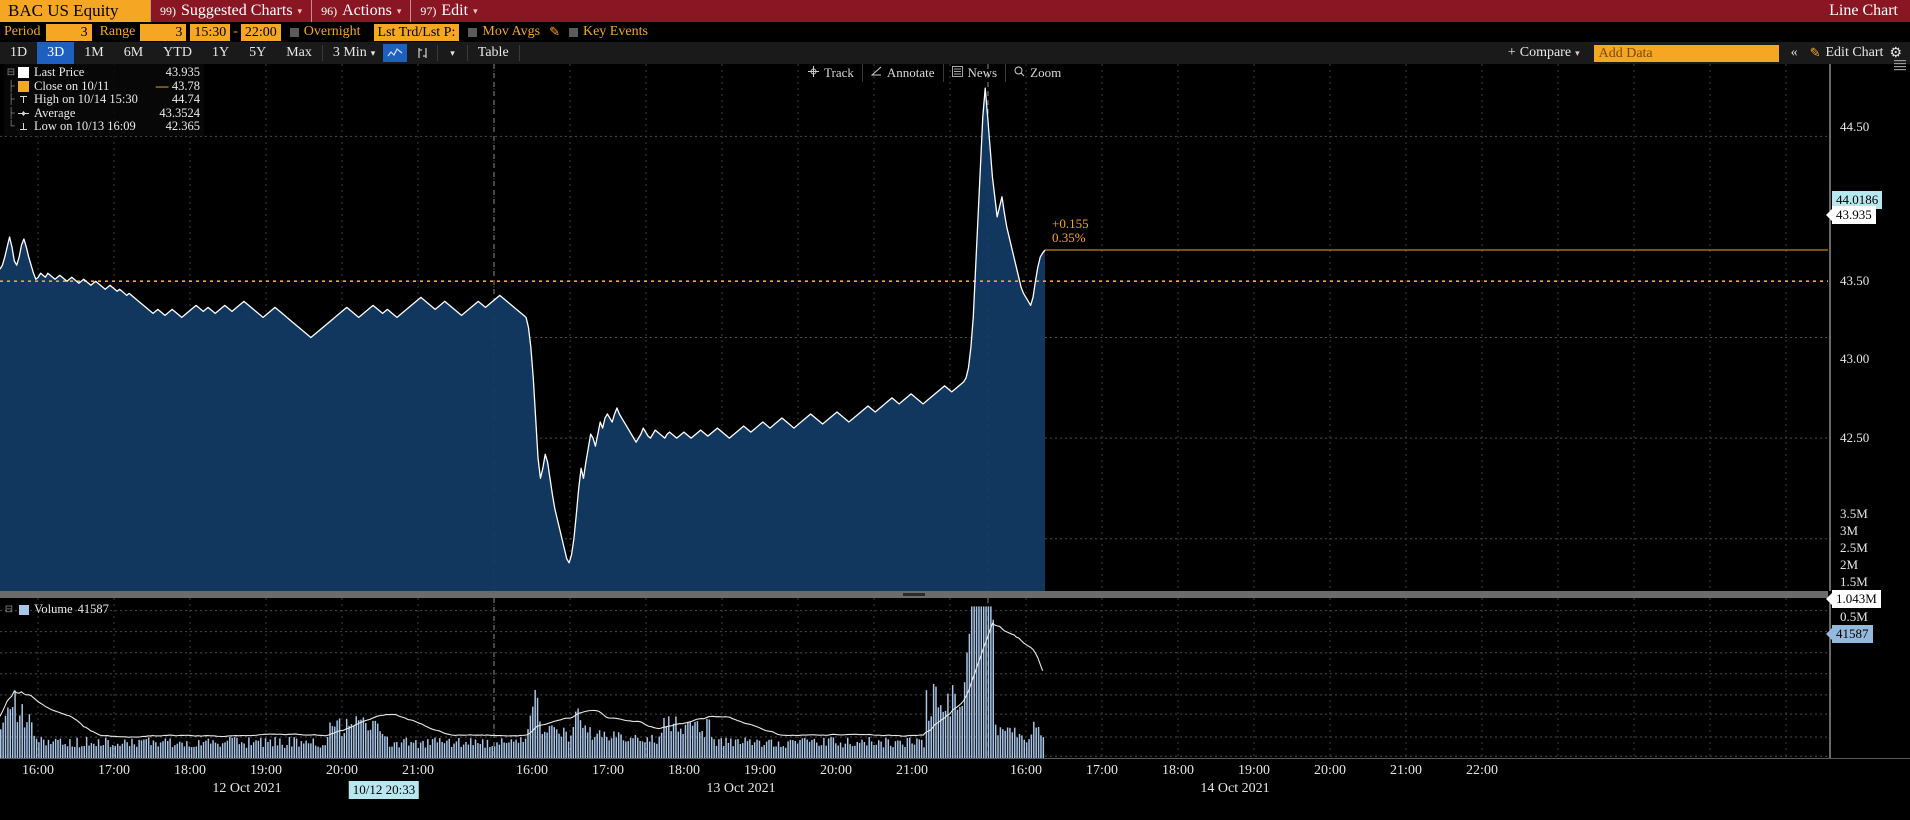 Image resolution: width=1910 pixels, height=820 pixels. I want to click on legend-value: 43.3524, so click(179, 112).